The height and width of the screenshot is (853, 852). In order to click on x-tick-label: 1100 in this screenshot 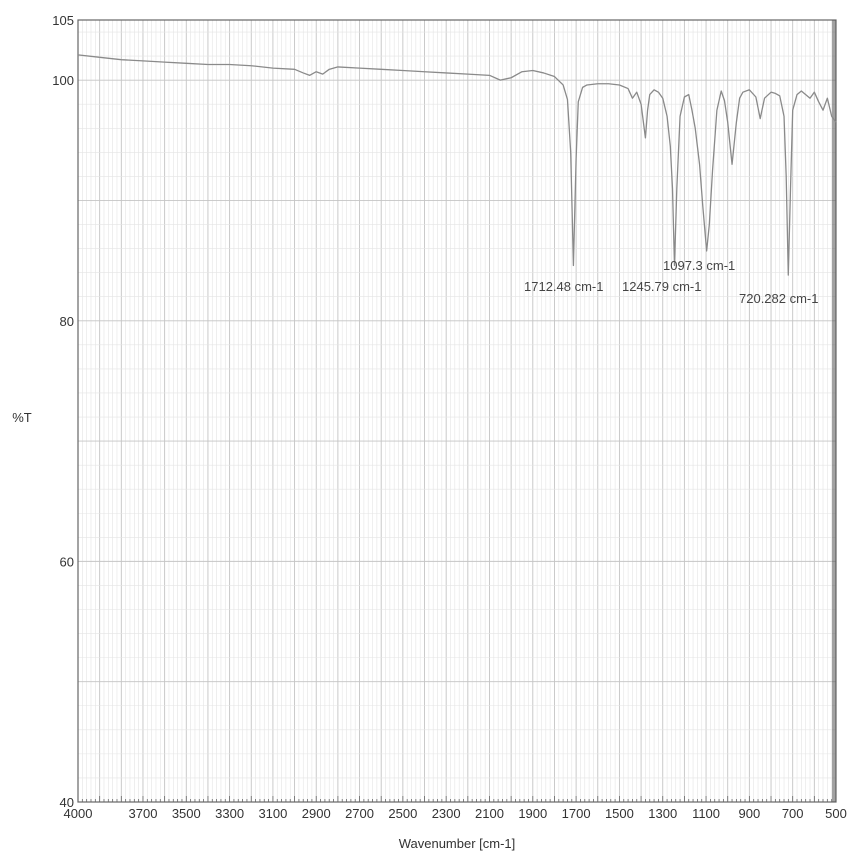, I will do `click(706, 813)`.